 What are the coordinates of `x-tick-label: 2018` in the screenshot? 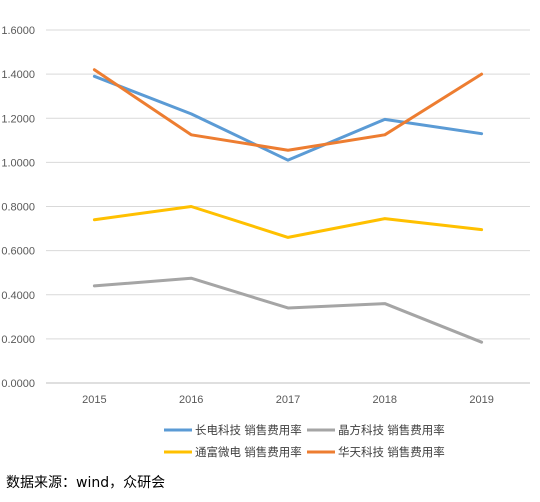 It's located at (385, 400).